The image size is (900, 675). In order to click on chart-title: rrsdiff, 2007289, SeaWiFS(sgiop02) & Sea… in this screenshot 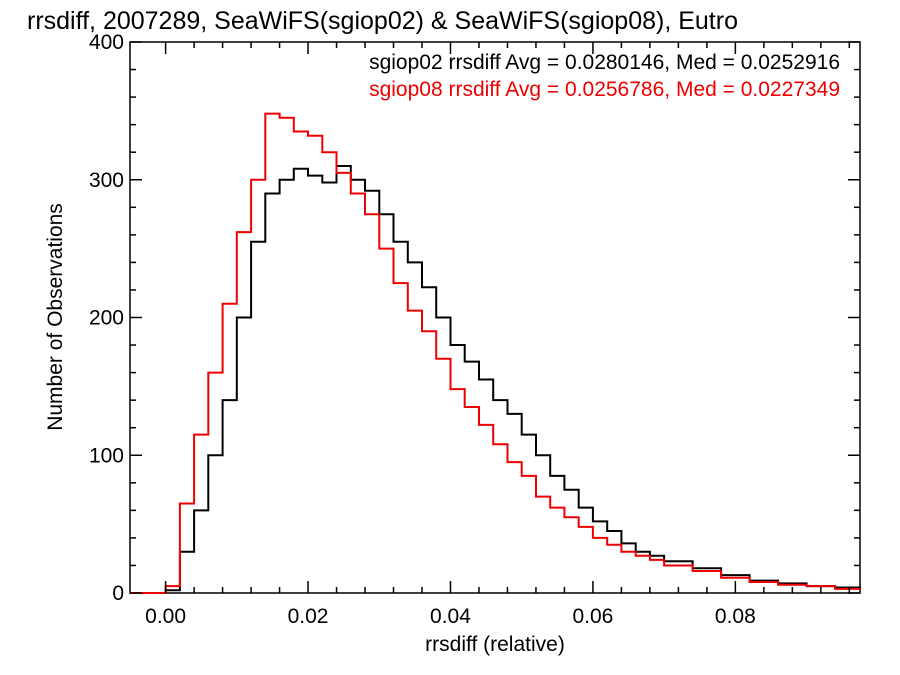, I will do `click(382, 21)`.